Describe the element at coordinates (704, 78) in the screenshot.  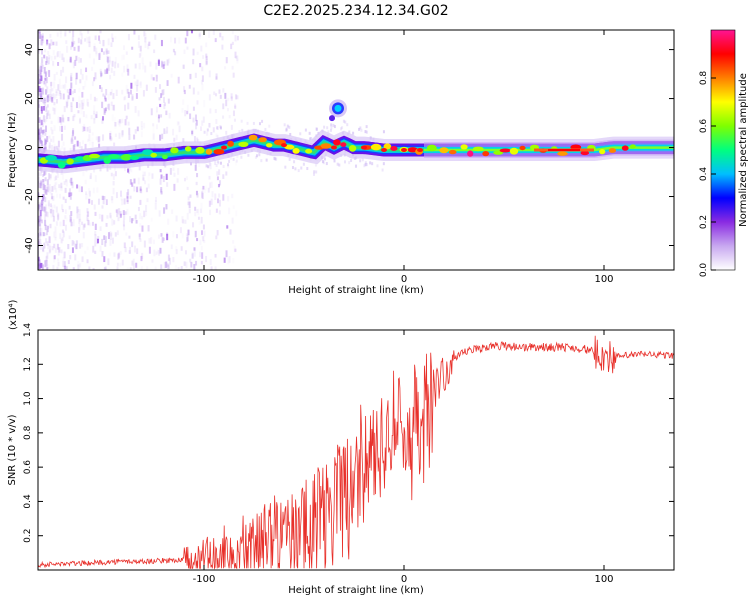
I see `colorbar-tick-label: 0.8` at that location.